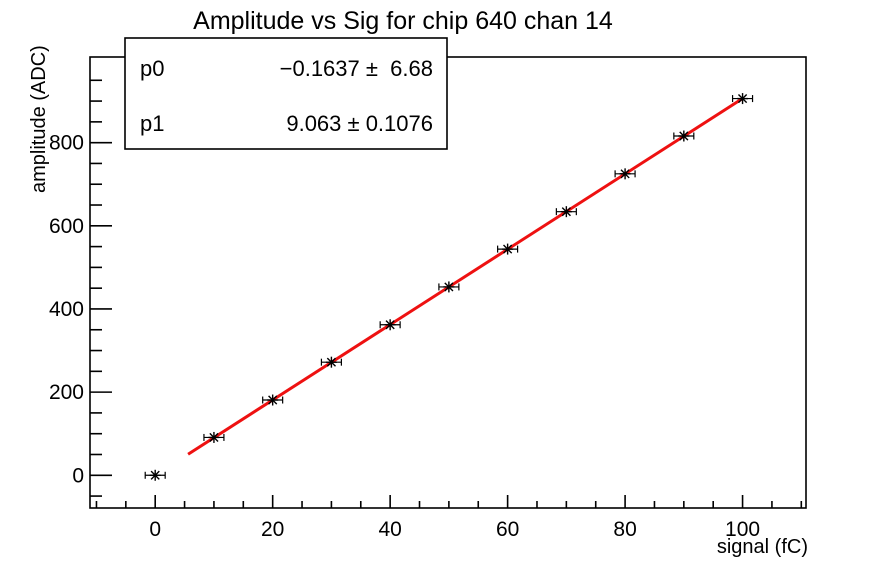 Image resolution: width=896 pixels, height=572 pixels. What do you see at coordinates (155, 529) in the screenshot?
I see `x-tick-label: 0` at bounding box center [155, 529].